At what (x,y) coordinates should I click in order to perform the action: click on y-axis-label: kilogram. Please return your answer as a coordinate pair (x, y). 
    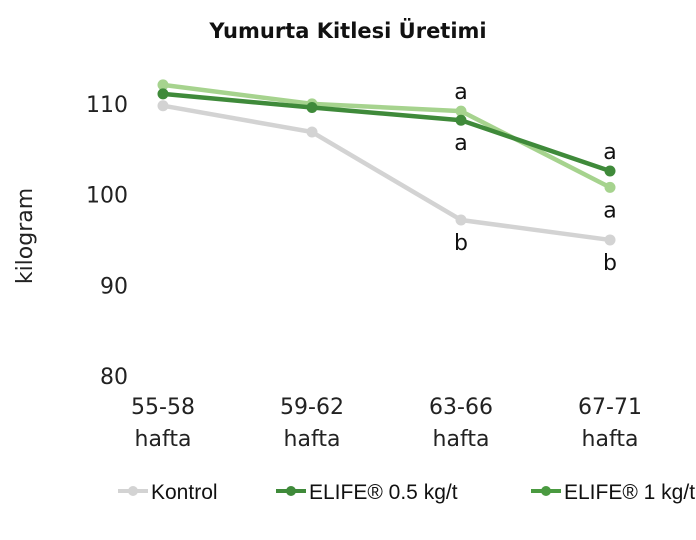
    Looking at the image, I should click on (25, 236).